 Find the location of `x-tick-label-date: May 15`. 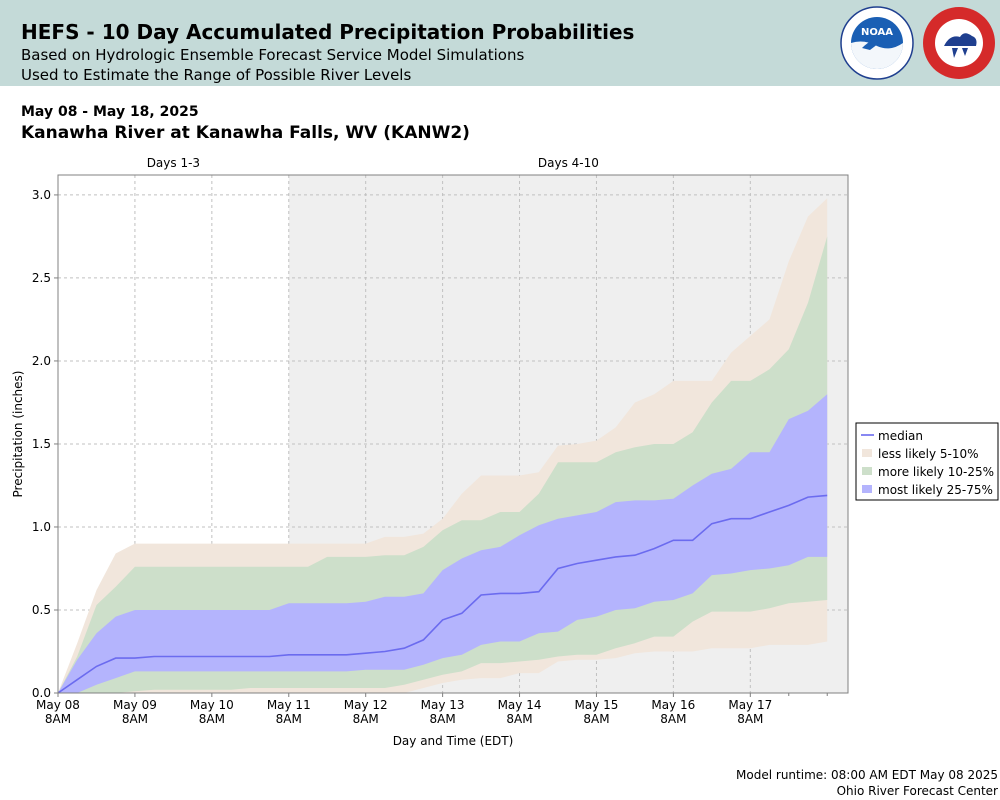

x-tick-label-date: May 15 is located at coordinates (597, 705).